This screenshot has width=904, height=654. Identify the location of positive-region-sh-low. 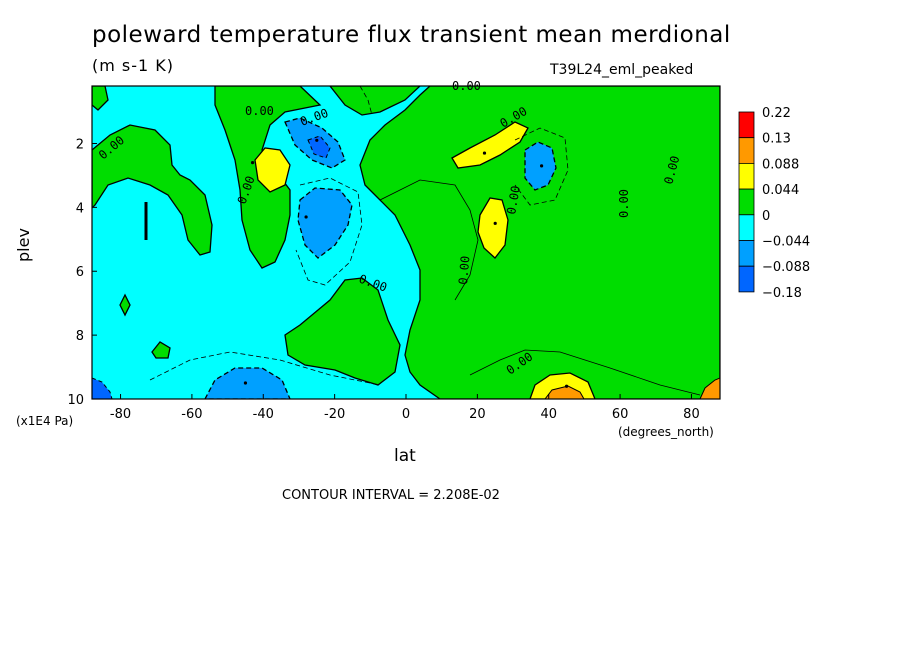
(342, 331).